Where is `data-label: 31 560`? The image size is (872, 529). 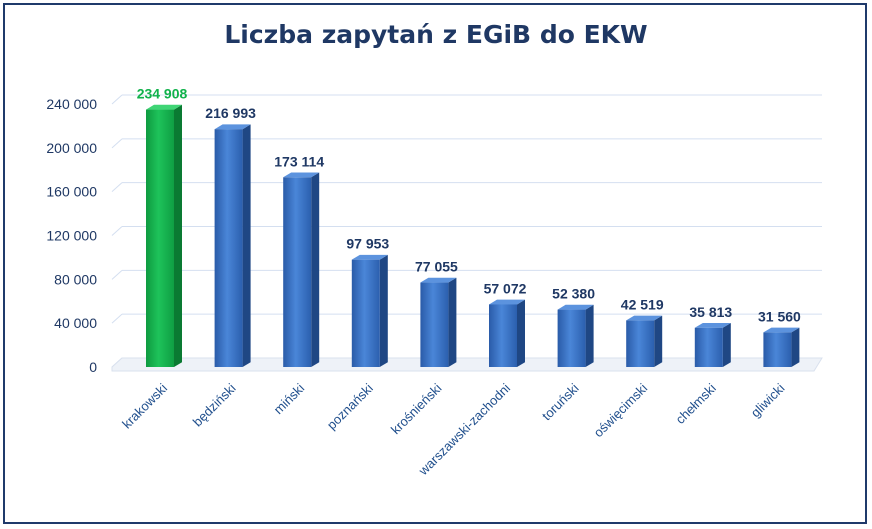 data-label: 31 560 is located at coordinates (779, 316).